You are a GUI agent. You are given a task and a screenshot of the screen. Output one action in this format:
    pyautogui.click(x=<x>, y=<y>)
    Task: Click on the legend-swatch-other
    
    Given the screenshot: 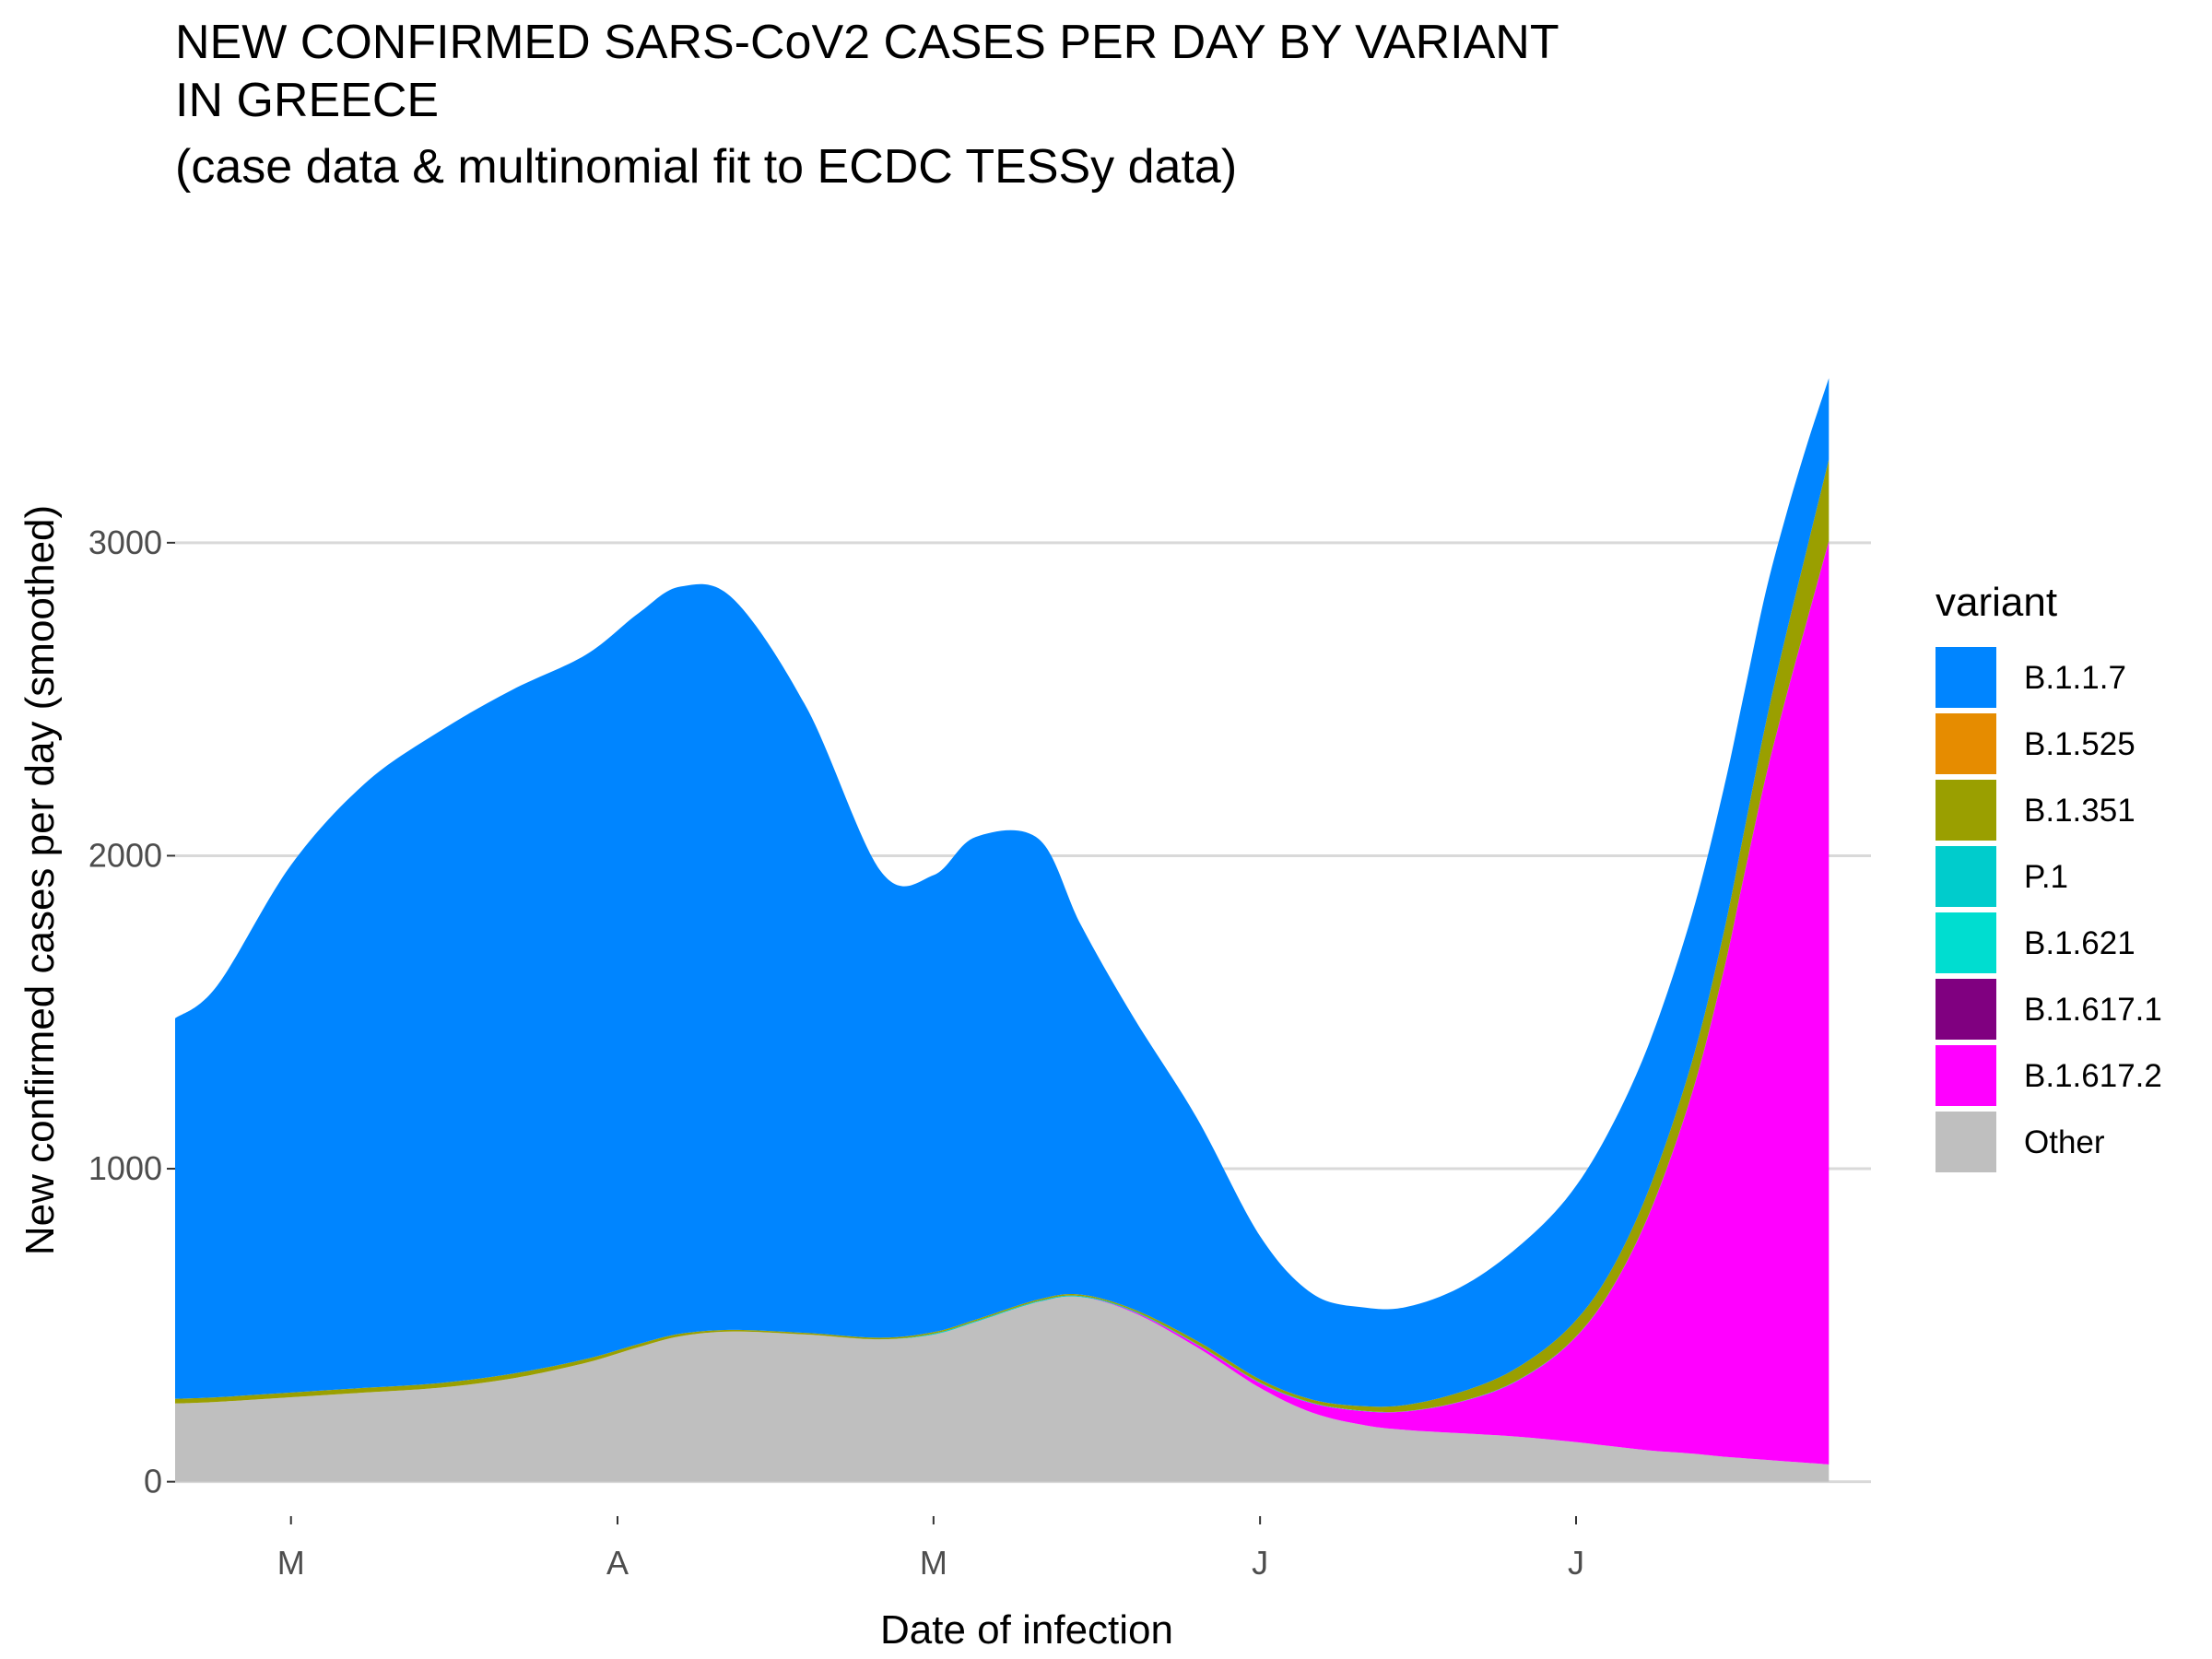 What is the action you would take?
    pyautogui.click(x=1966, y=1142)
    